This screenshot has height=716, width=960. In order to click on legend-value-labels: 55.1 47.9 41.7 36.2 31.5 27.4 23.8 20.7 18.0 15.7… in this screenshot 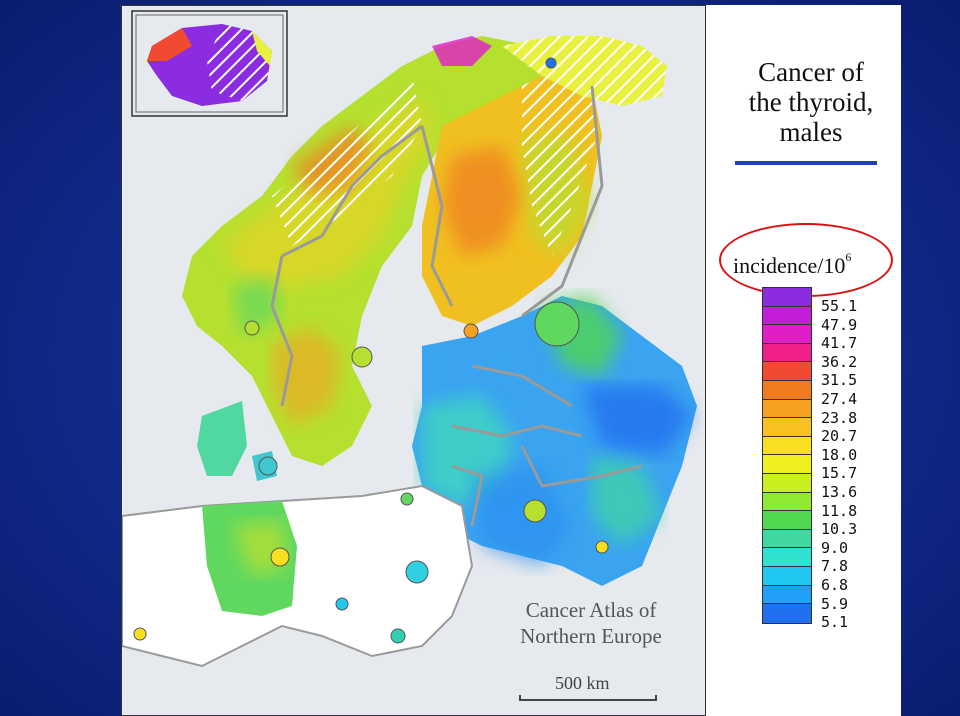, I will do `click(839, 464)`.